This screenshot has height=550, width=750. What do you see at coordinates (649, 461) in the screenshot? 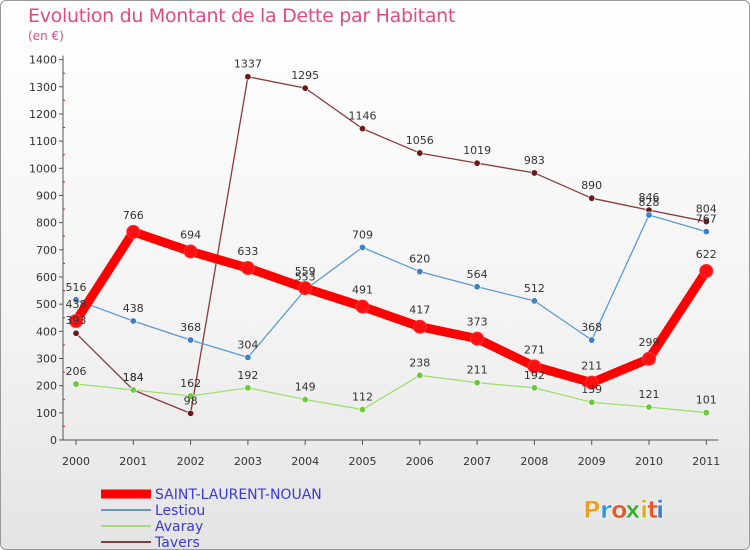
I see `x-tick-label: 2010` at bounding box center [649, 461].